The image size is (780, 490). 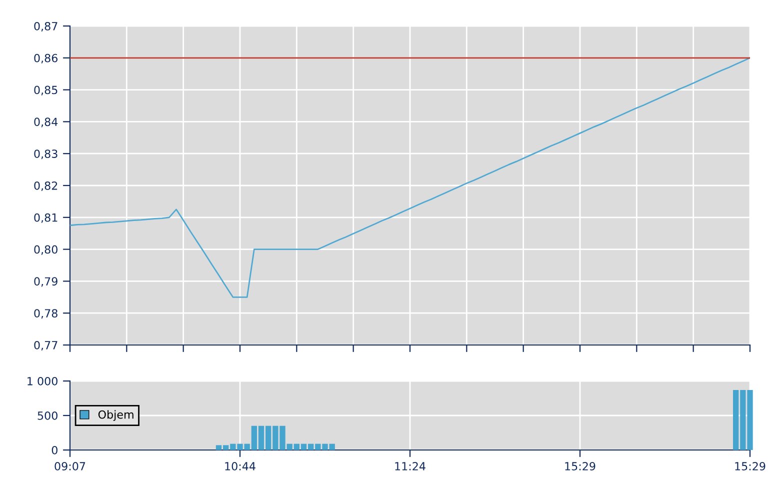 I want to click on y-tick-label: 0,85, so click(x=46, y=91).